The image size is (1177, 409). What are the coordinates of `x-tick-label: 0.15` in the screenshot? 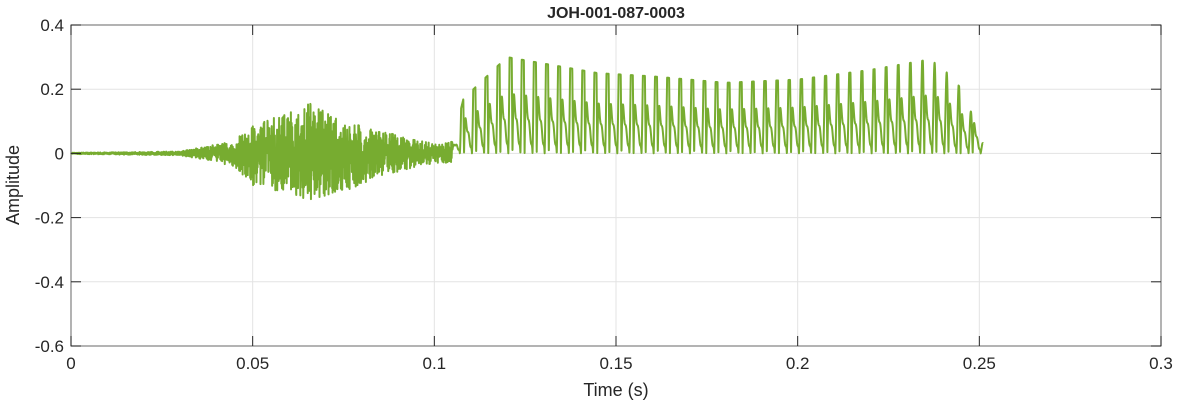 It's located at (615, 363).